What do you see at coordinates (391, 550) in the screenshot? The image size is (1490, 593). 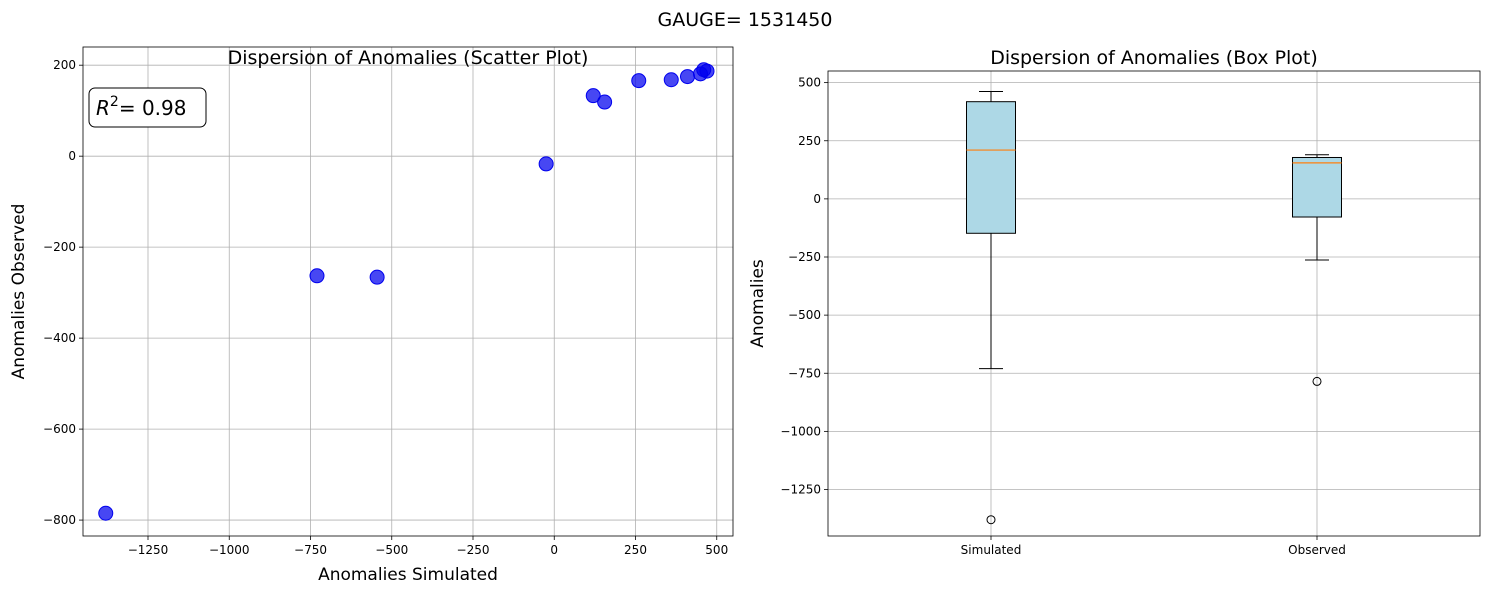 I see `x-tick-label: −500` at bounding box center [391, 550].